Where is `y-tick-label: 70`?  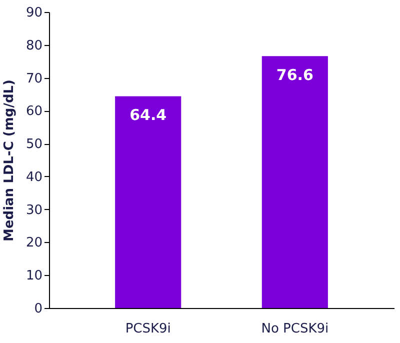
y-tick-label: 70 is located at coordinates (34, 78).